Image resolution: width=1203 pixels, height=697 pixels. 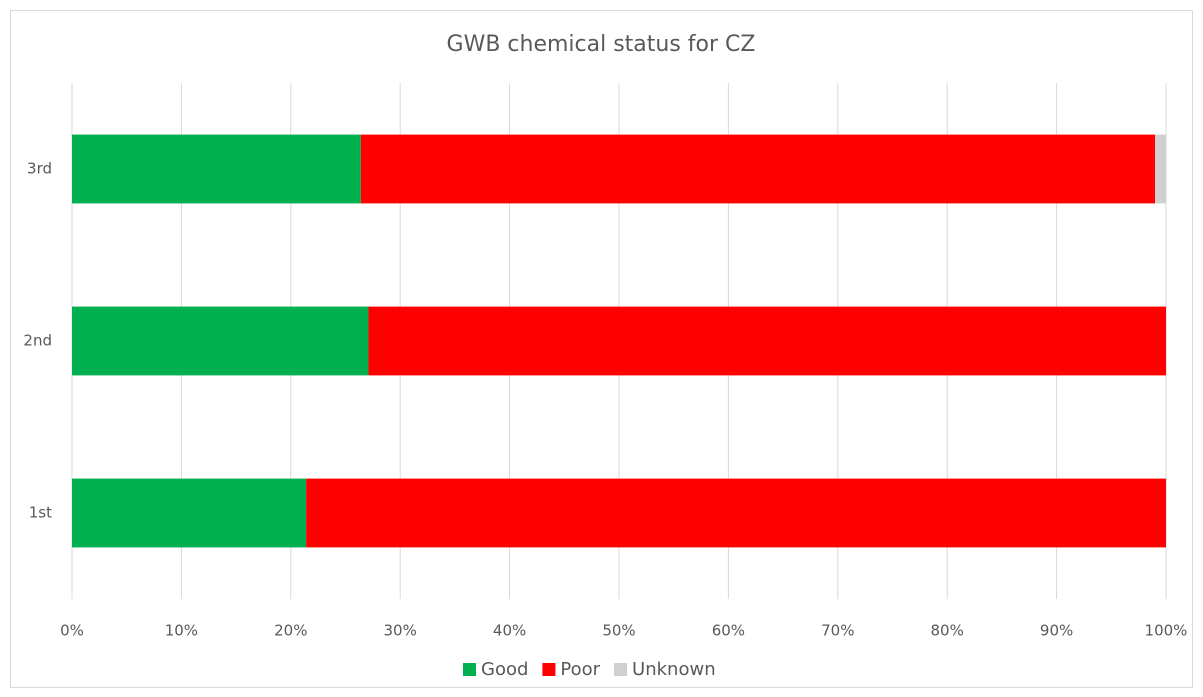 What do you see at coordinates (1056, 631) in the screenshot?
I see `x-tick-label: 90%` at bounding box center [1056, 631].